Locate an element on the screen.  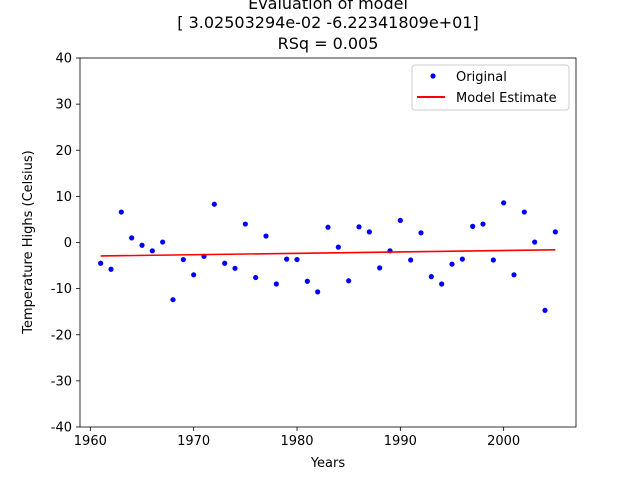
legend-box is located at coordinates (490, 87).